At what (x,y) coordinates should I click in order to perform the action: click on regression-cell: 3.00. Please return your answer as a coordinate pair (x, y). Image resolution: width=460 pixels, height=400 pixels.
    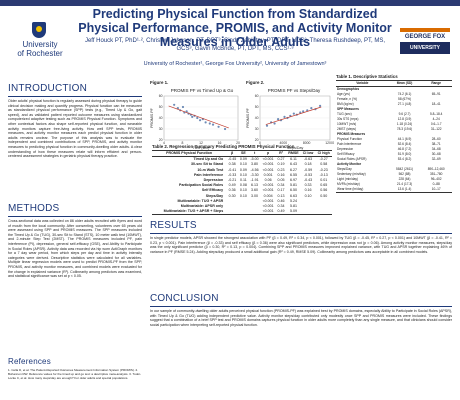
    Looking at the image, I should click on (255, 195).